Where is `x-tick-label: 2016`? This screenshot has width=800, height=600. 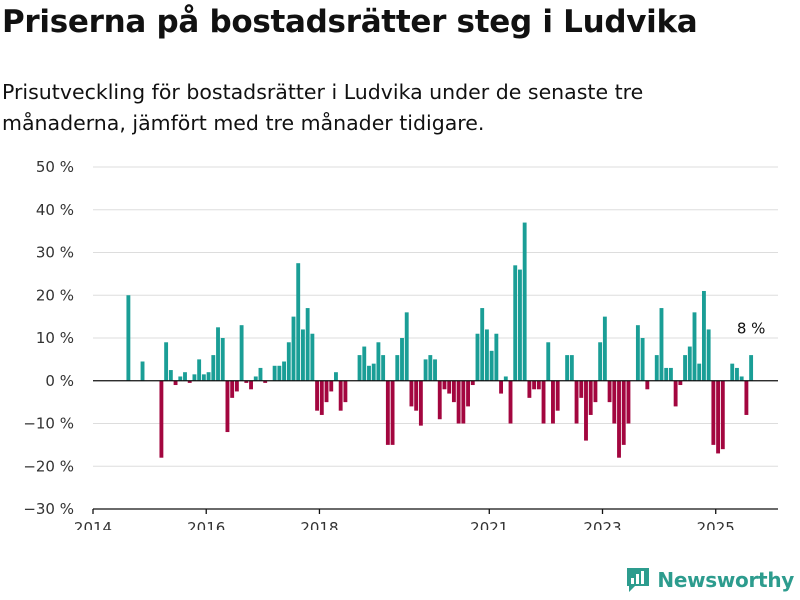 x-tick-label: 2016 is located at coordinates (206, 524).